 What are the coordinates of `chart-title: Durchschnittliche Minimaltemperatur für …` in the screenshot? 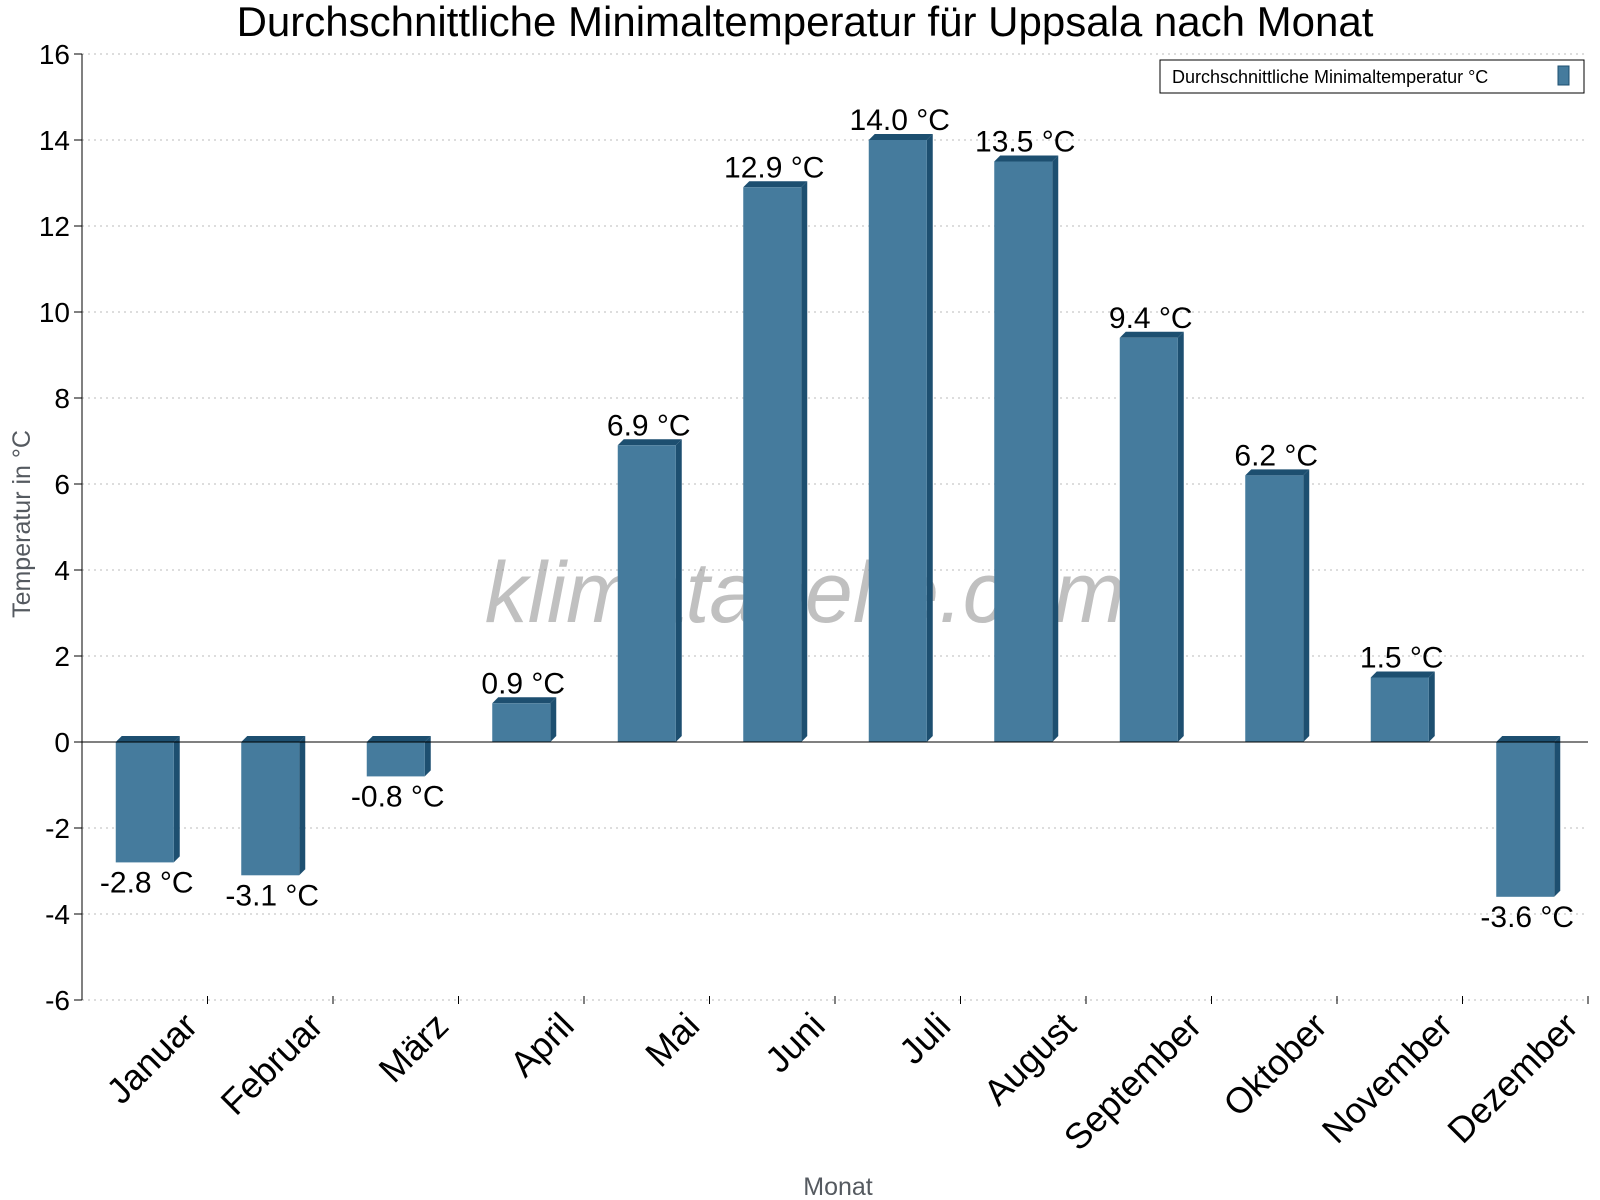 It's located at (805, 22).